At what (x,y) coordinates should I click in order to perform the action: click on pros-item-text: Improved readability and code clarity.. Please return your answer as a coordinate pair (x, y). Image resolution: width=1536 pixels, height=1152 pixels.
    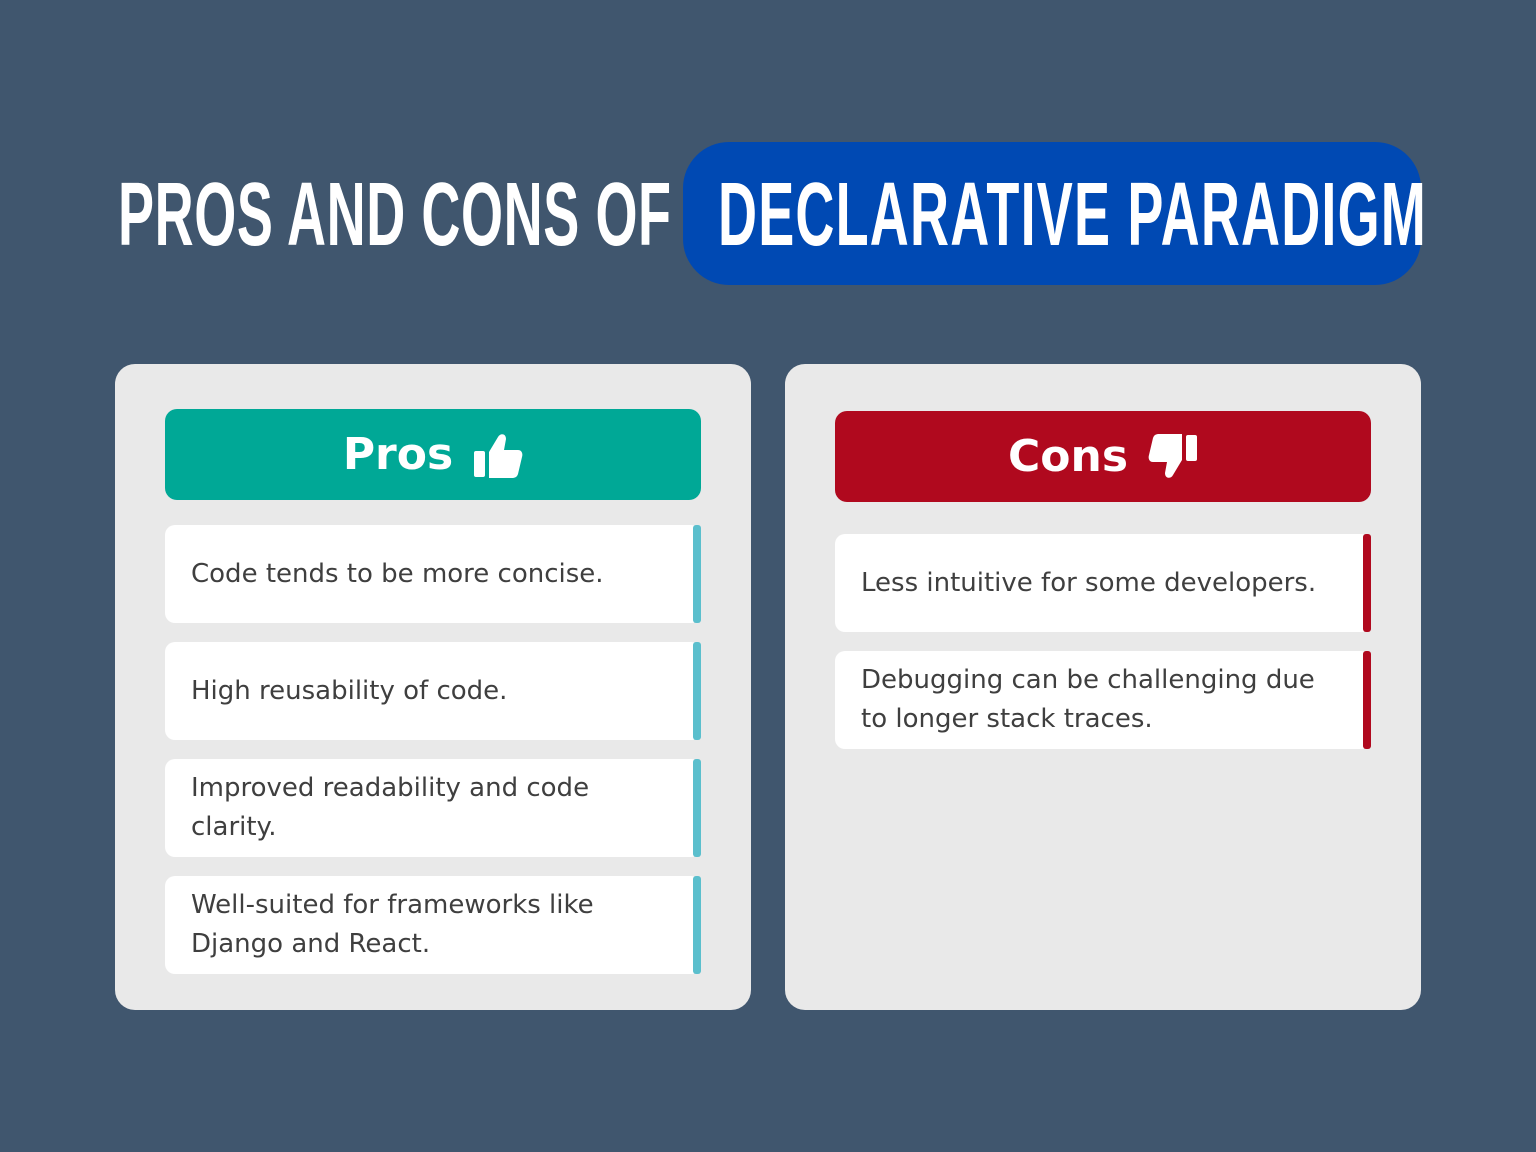
    Looking at the image, I should click on (390, 807).